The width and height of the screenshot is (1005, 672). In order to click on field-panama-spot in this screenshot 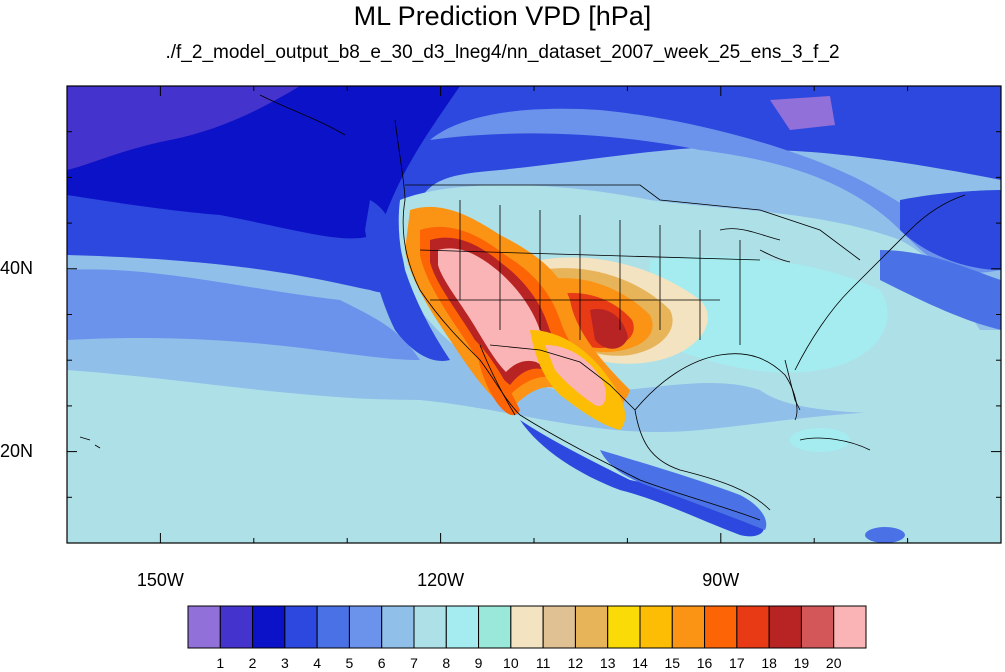, I will do `click(885, 535)`.